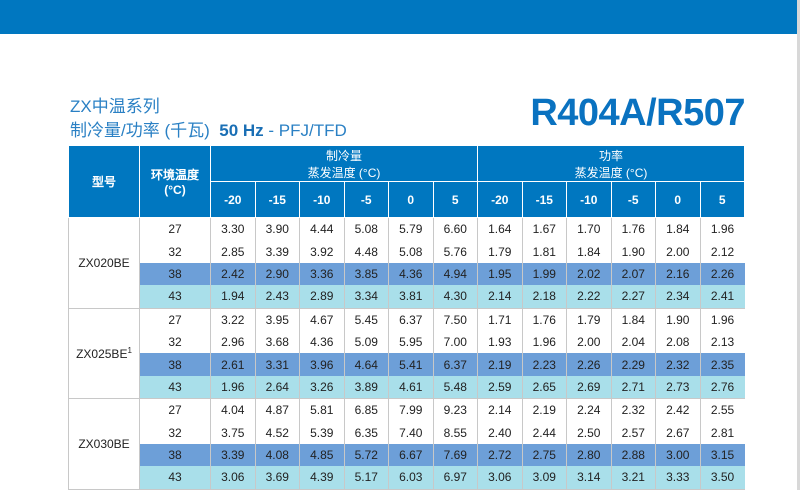 This screenshot has width=800, height=490. I want to click on capacity-cell: 2.90, so click(277, 274).